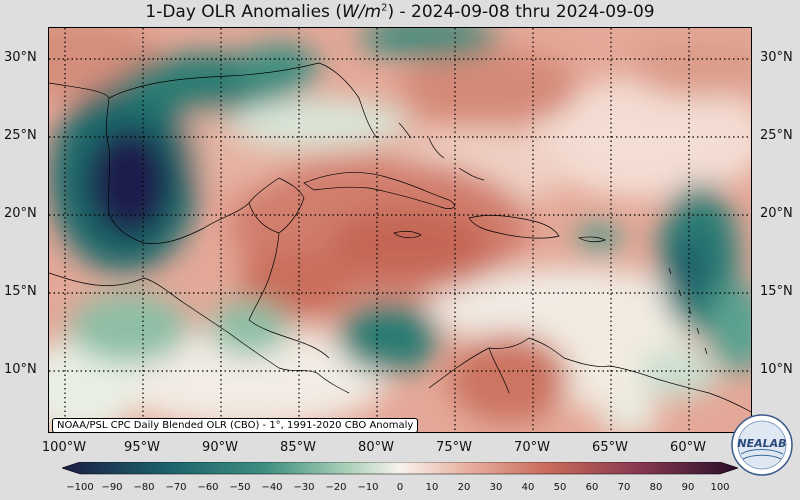 This screenshot has width=800, height=500. What do you see at coordinates (112, 487) in the screenshot?
I see `colorbar-tick-label: −90` at bounding box center [112, 487].